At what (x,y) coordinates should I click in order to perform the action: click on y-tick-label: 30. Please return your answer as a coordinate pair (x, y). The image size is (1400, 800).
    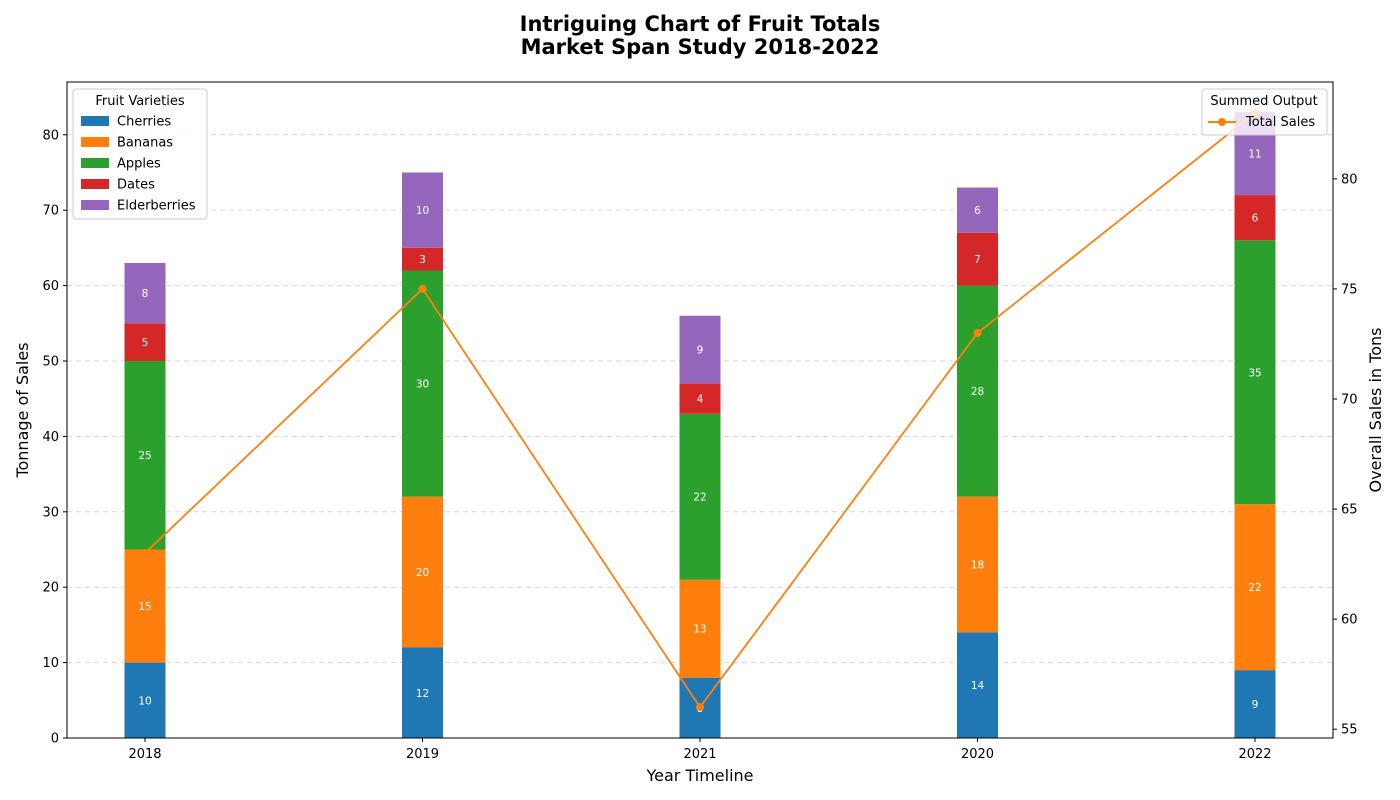
    Looking at the image, I should click on (50, 512).